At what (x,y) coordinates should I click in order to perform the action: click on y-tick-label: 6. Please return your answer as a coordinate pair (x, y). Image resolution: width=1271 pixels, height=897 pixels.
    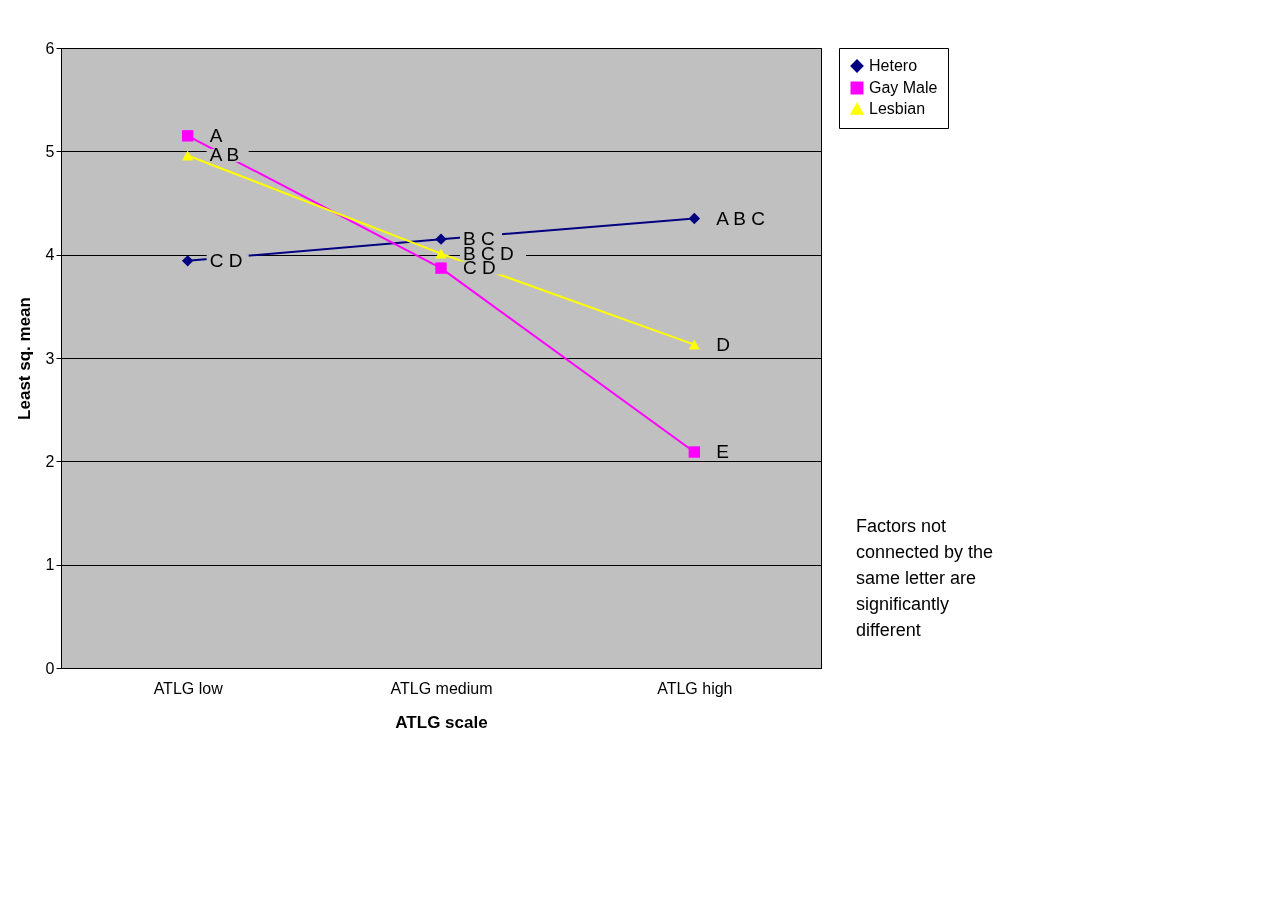
    Looking at the image, I should click on (50, 48).